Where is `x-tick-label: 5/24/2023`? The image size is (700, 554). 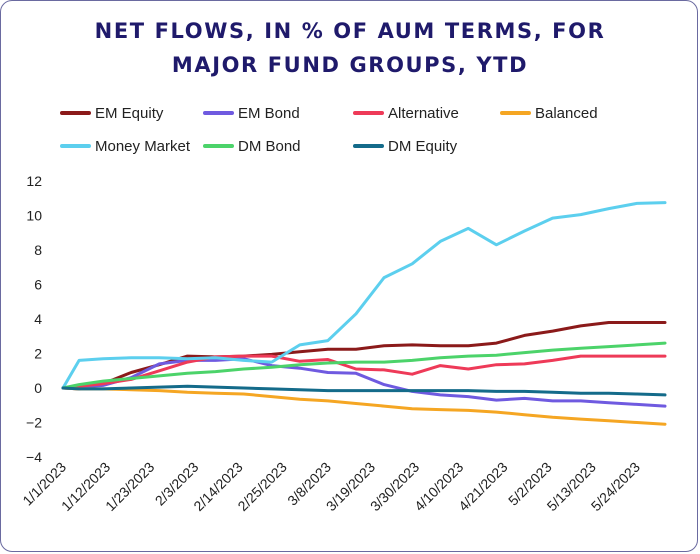 x-tick-label: 5/24/2023 is located at coordinates (616, 487).